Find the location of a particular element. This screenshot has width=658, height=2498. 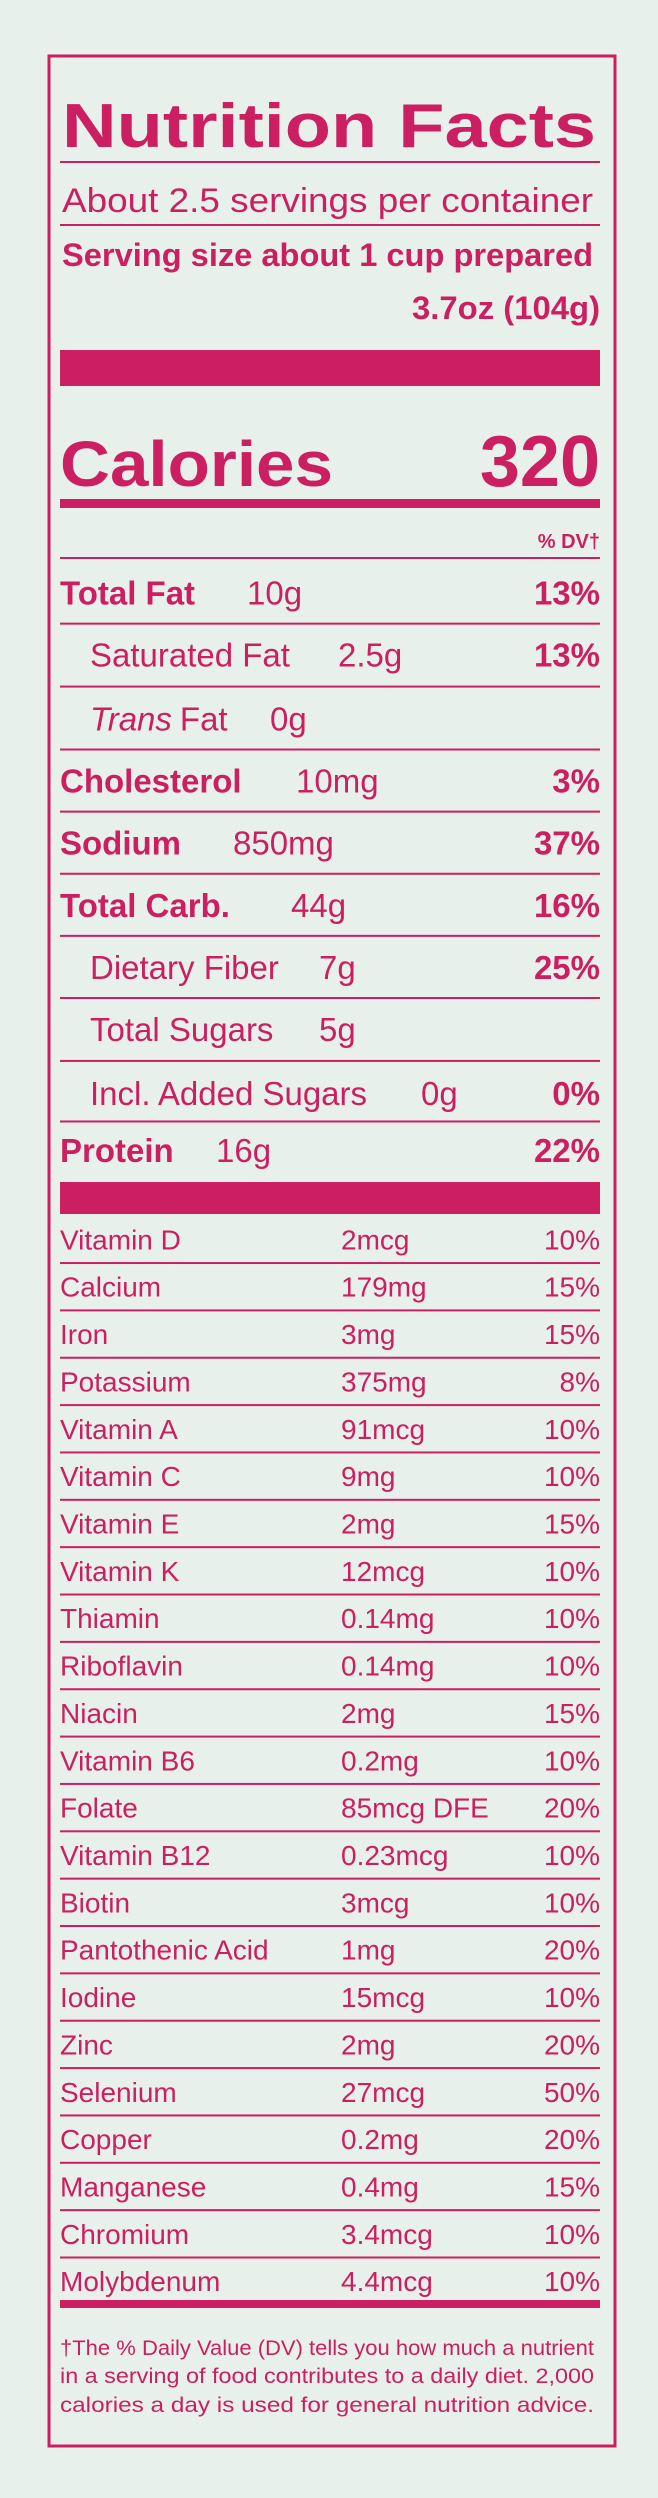

vitamin-amount: 2mcg is located at coordinates (375, 1239).